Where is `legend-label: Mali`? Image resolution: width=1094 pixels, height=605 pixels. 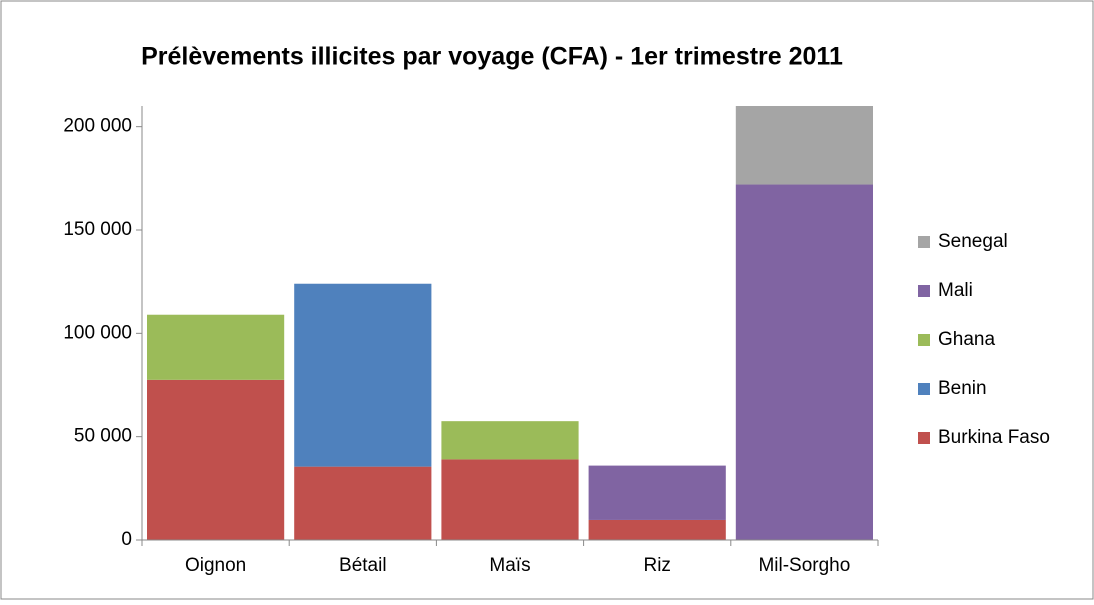 legend-label: Mali is located at coordinates (955, 290).